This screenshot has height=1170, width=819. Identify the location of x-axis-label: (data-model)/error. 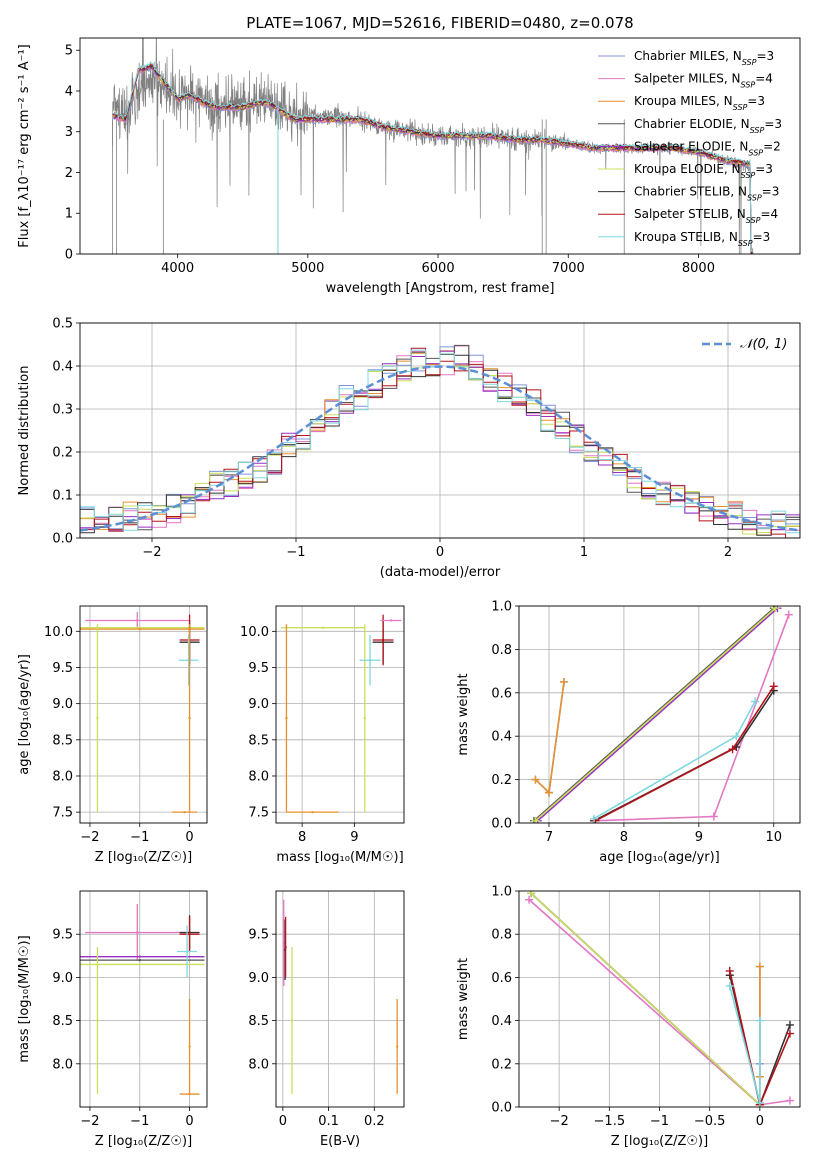
(440, 572).